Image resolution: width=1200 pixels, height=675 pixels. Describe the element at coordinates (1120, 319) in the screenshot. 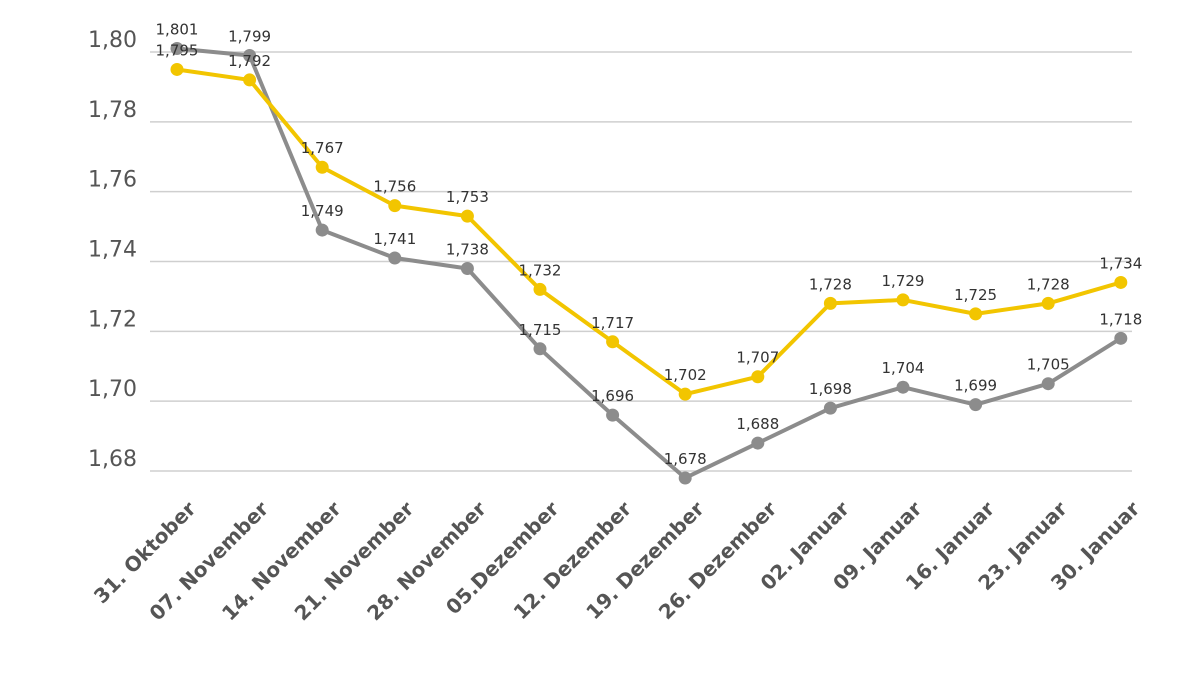

I see `gray-series-data-label: 1,718` at that location.